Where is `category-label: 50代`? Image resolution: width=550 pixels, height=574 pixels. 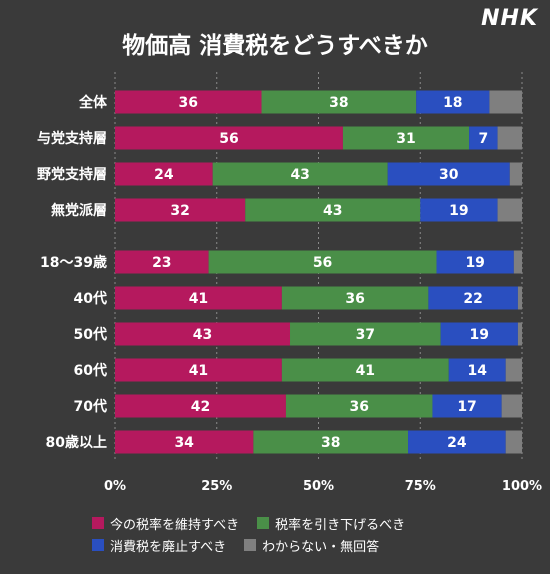
category-label: 50代 is located at coordinates (90, 334).